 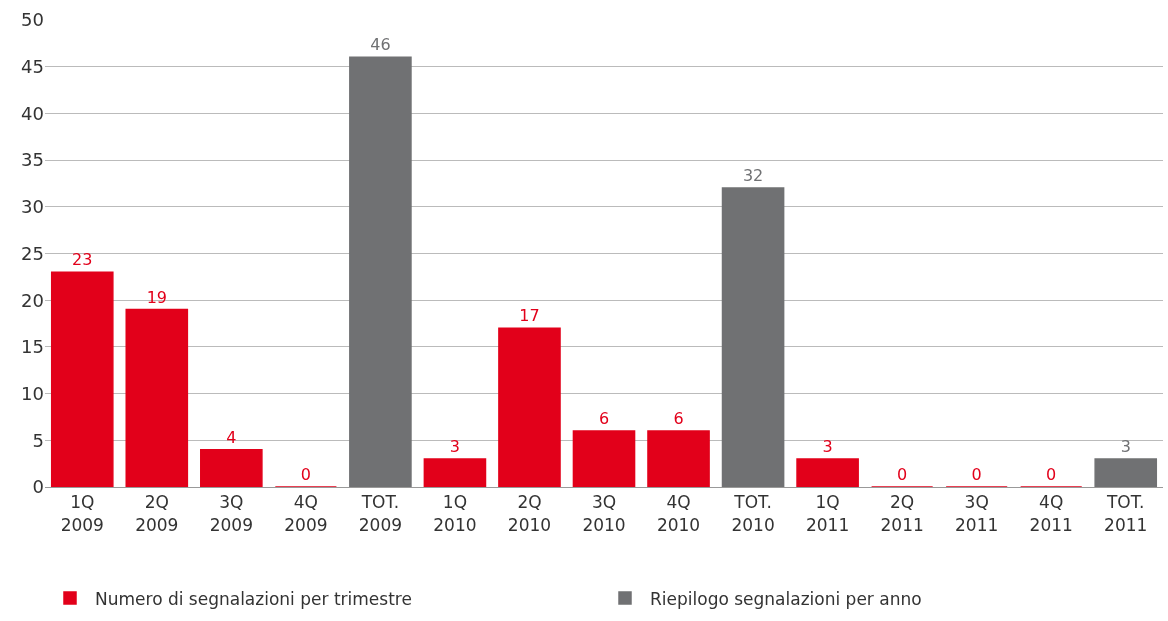 I want to click on y-tick-label: 50, so click(x=32, y=20).